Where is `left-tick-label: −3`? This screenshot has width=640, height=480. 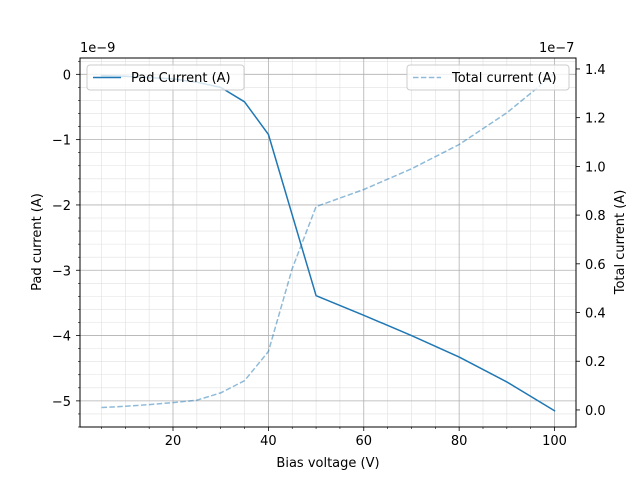
left-tick-label: −3 is located at coordinates (61, 271).